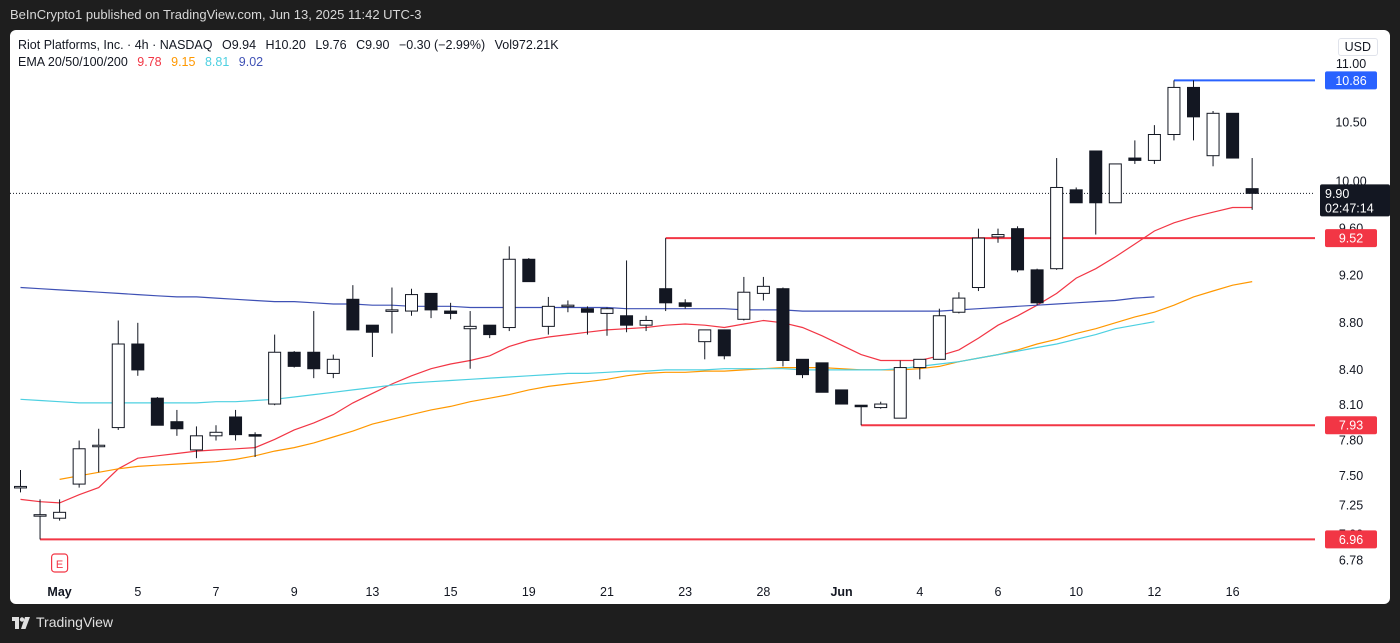 Image resolution: width=1400 pixels, height=643 pixels. What do you see at coordinates (1351, 323) in the screenshot?
I see `y-tick-label: 8.80` at bounding box center [1351, 323].